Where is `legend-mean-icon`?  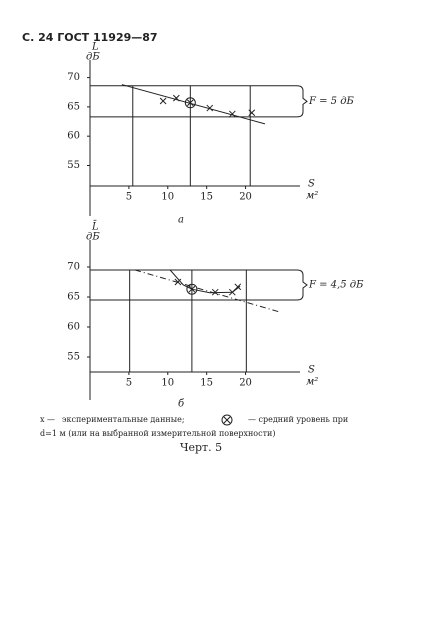
legend-mean-icon is located at coordinates (227, 420).